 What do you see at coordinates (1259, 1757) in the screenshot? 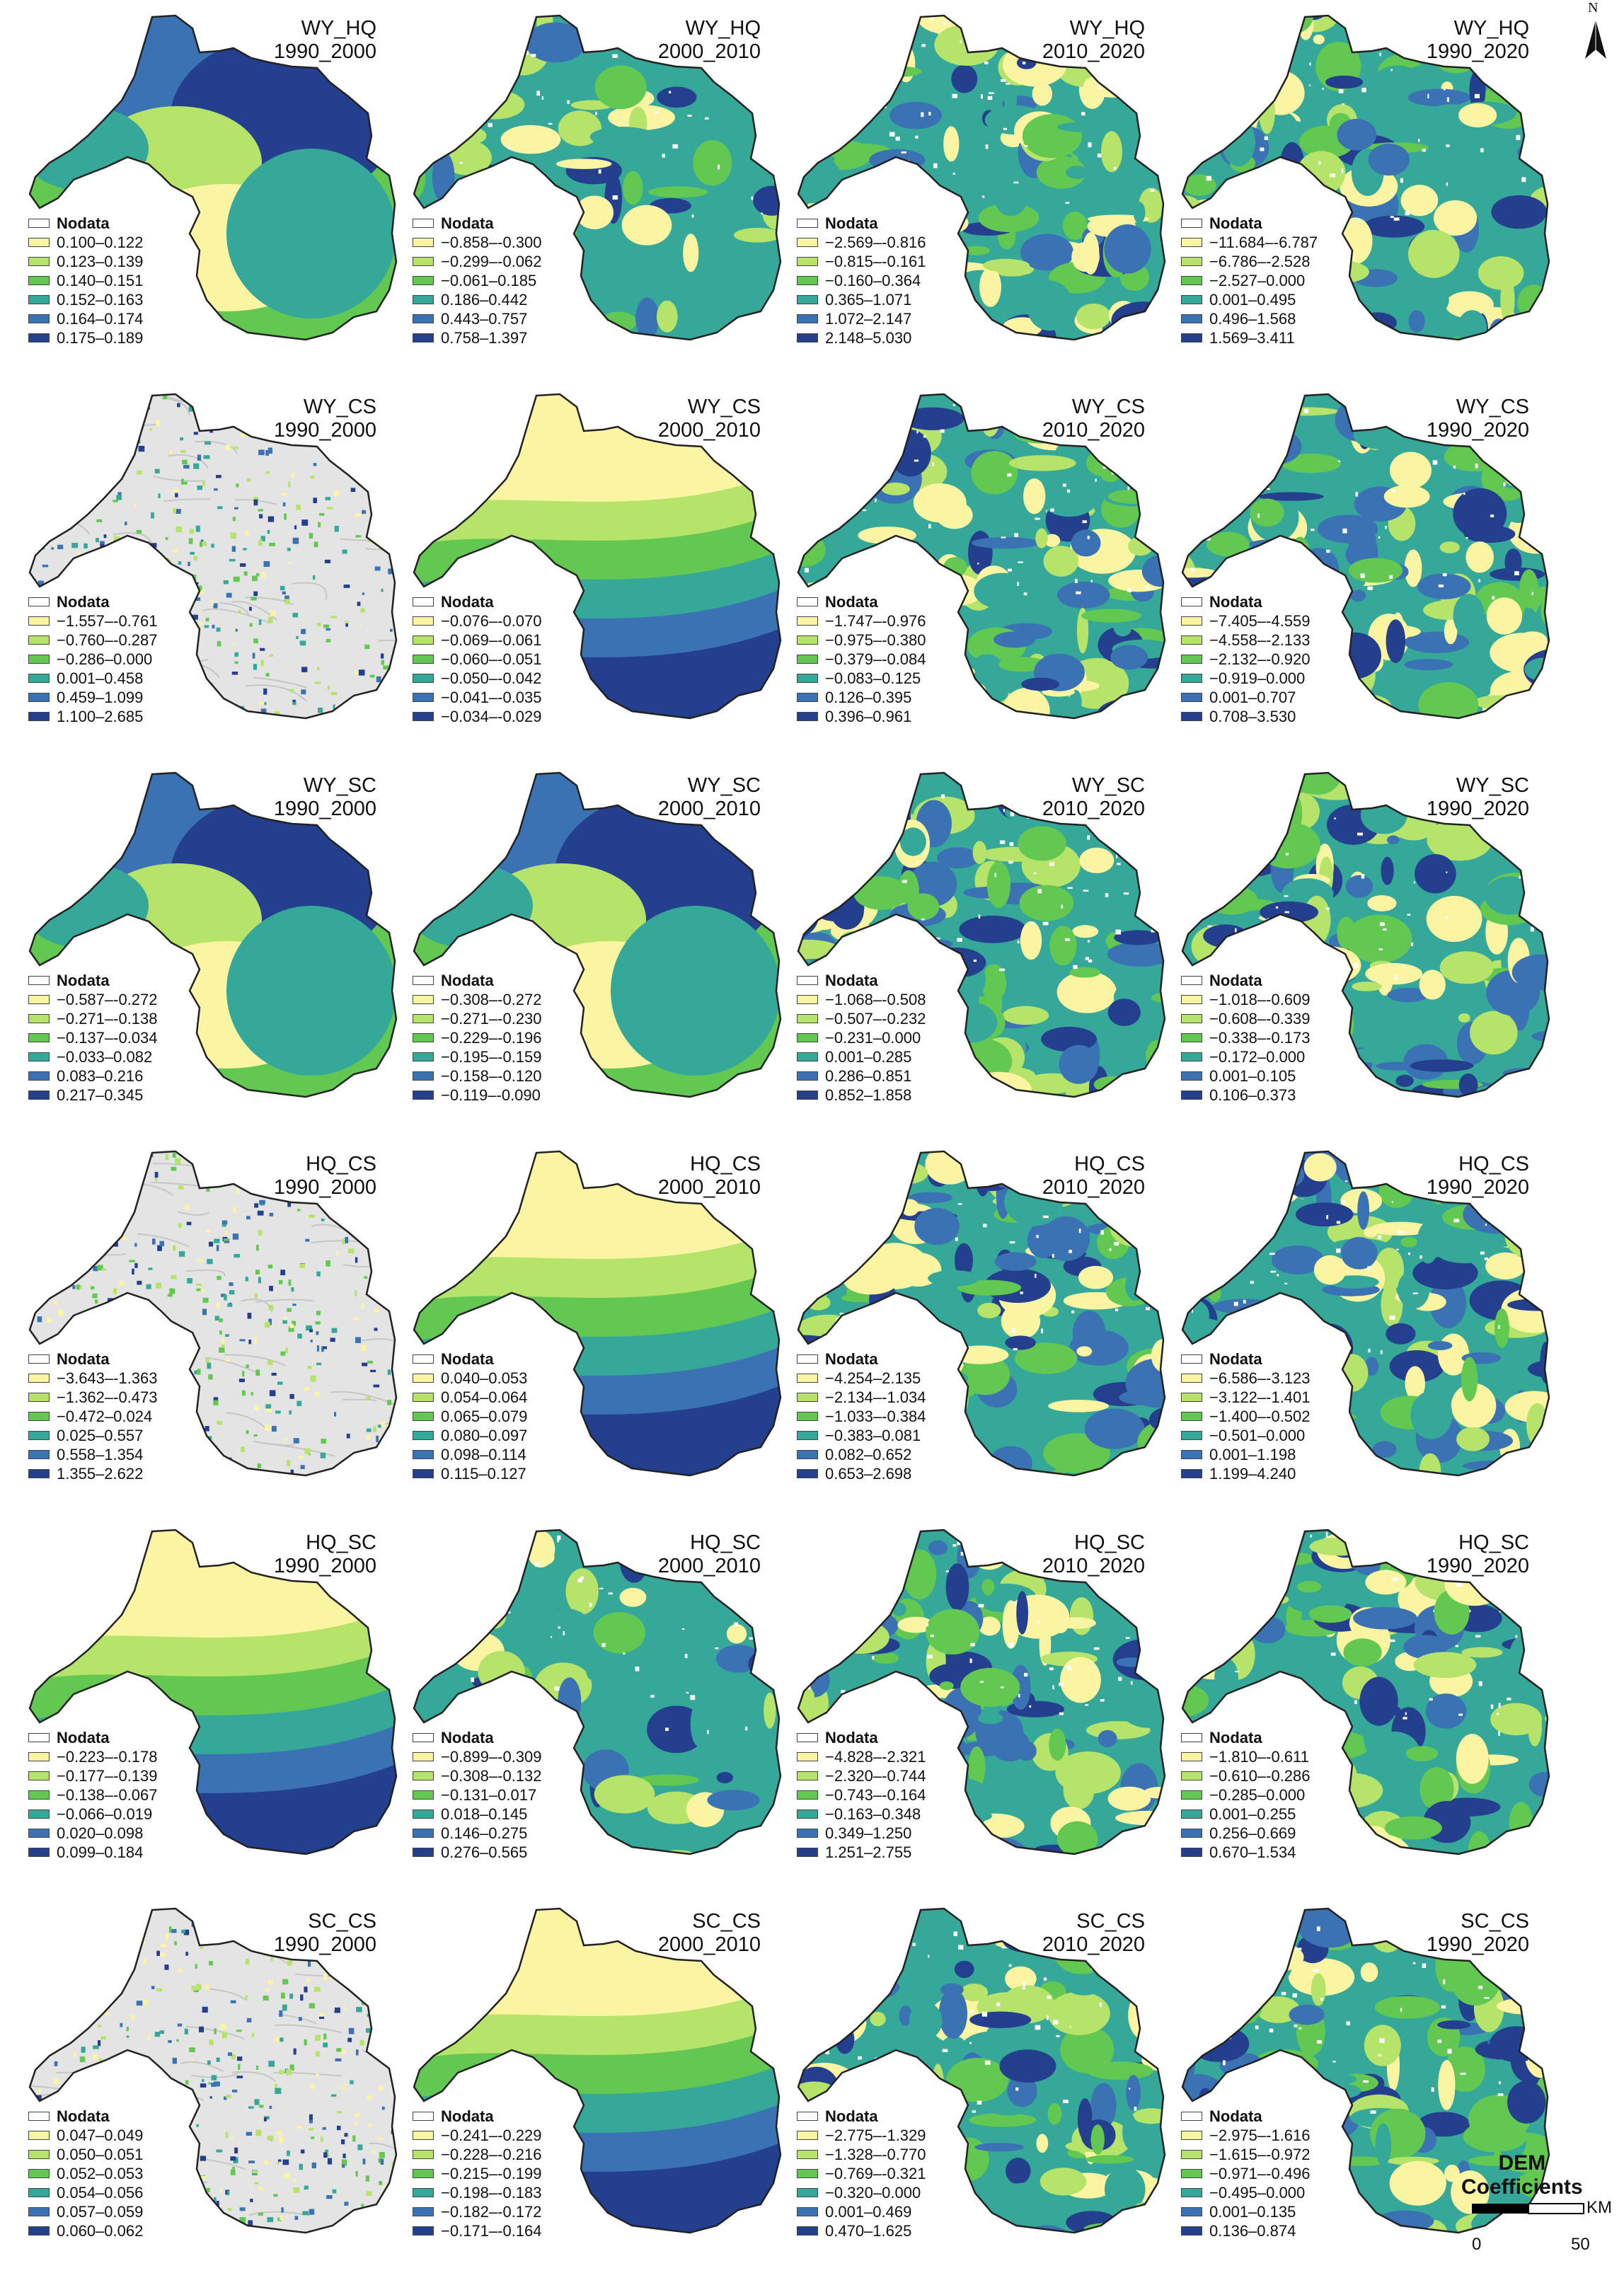
I see `legend-label: −1.810–-0.611` at bounding box center [1259, 1757].